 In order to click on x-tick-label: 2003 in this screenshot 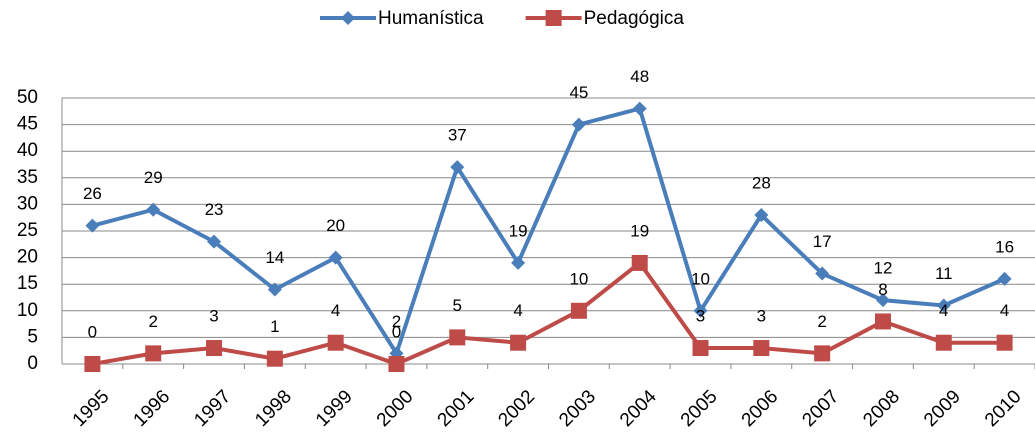, I will do `click(577, 408)`.